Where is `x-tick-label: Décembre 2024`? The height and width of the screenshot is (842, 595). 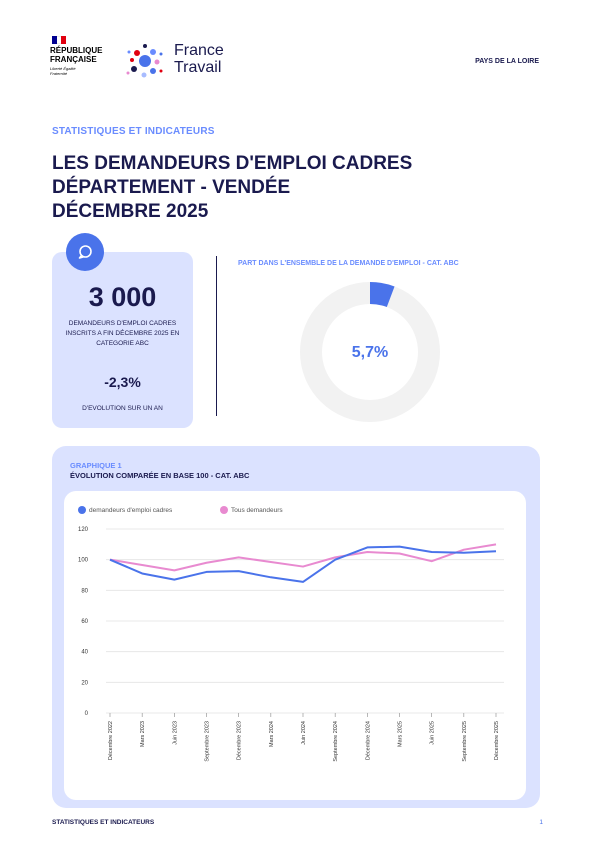 x-tick-label: Décembre 2024 is located at coordinates (368, 740).